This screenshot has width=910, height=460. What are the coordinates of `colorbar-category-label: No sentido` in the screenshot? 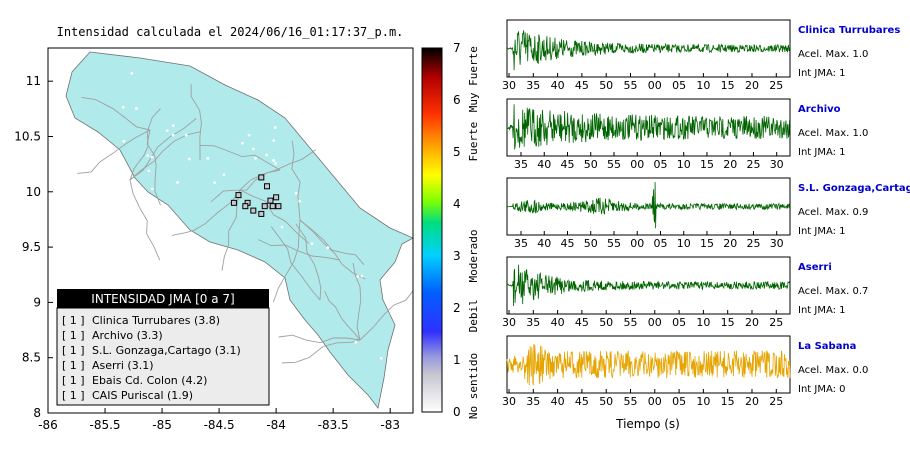 It's located at (473, 386).